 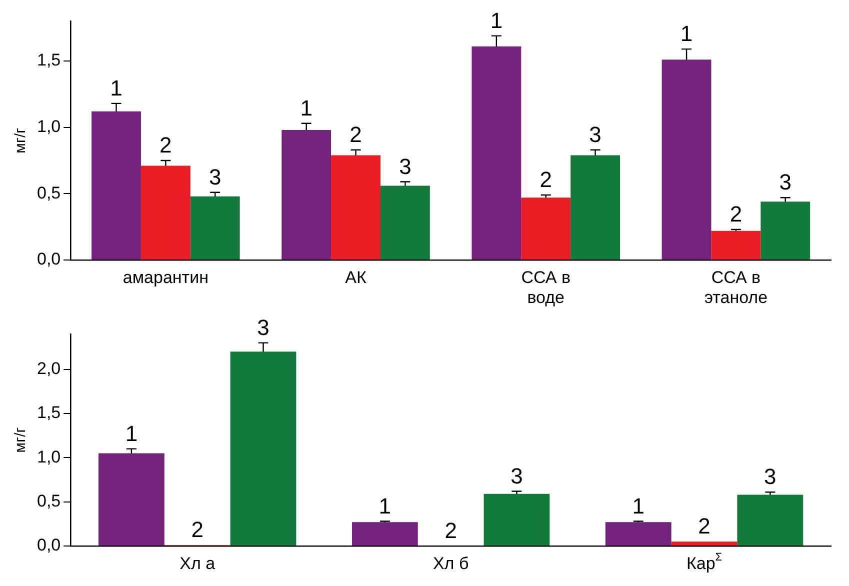 What do you see at coordinates (736, 288) in the screenshot?
I see `x-tick-label: ССА в этаноле` at bounding box center [736, 288].